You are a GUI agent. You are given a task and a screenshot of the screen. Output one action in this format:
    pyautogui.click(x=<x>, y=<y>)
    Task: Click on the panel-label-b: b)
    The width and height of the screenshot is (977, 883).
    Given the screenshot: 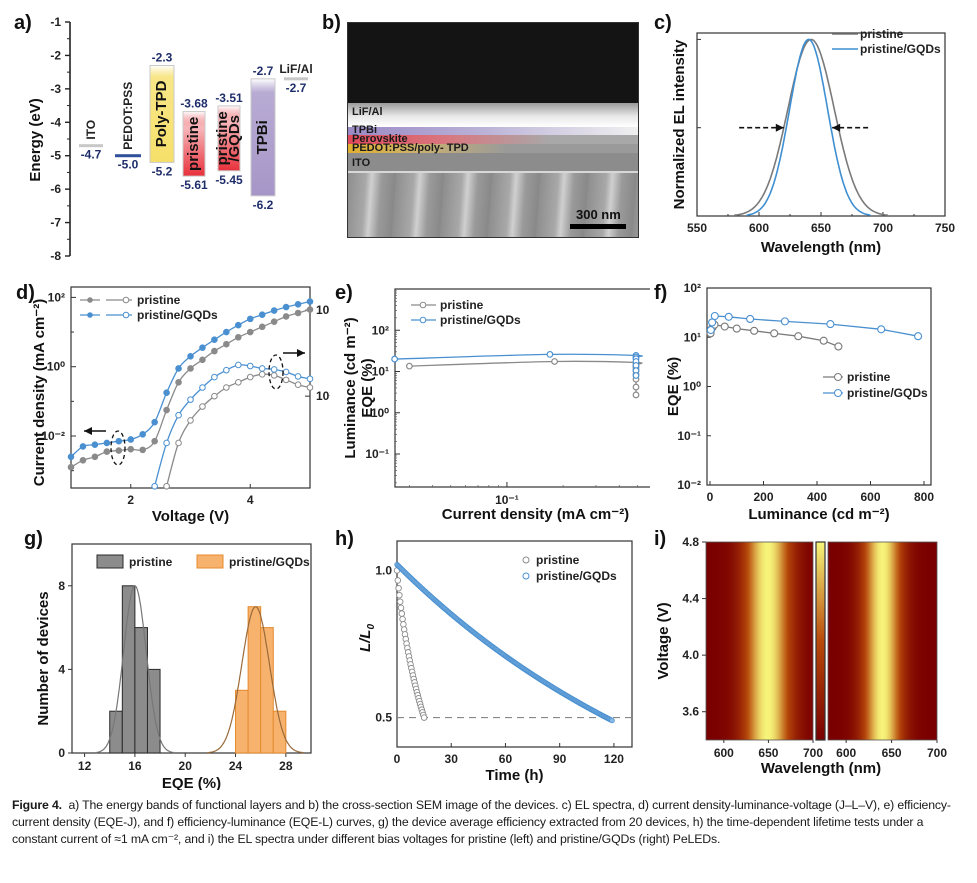 What is the action you would take?
    pyautogui.click(x=331, y=23)
    